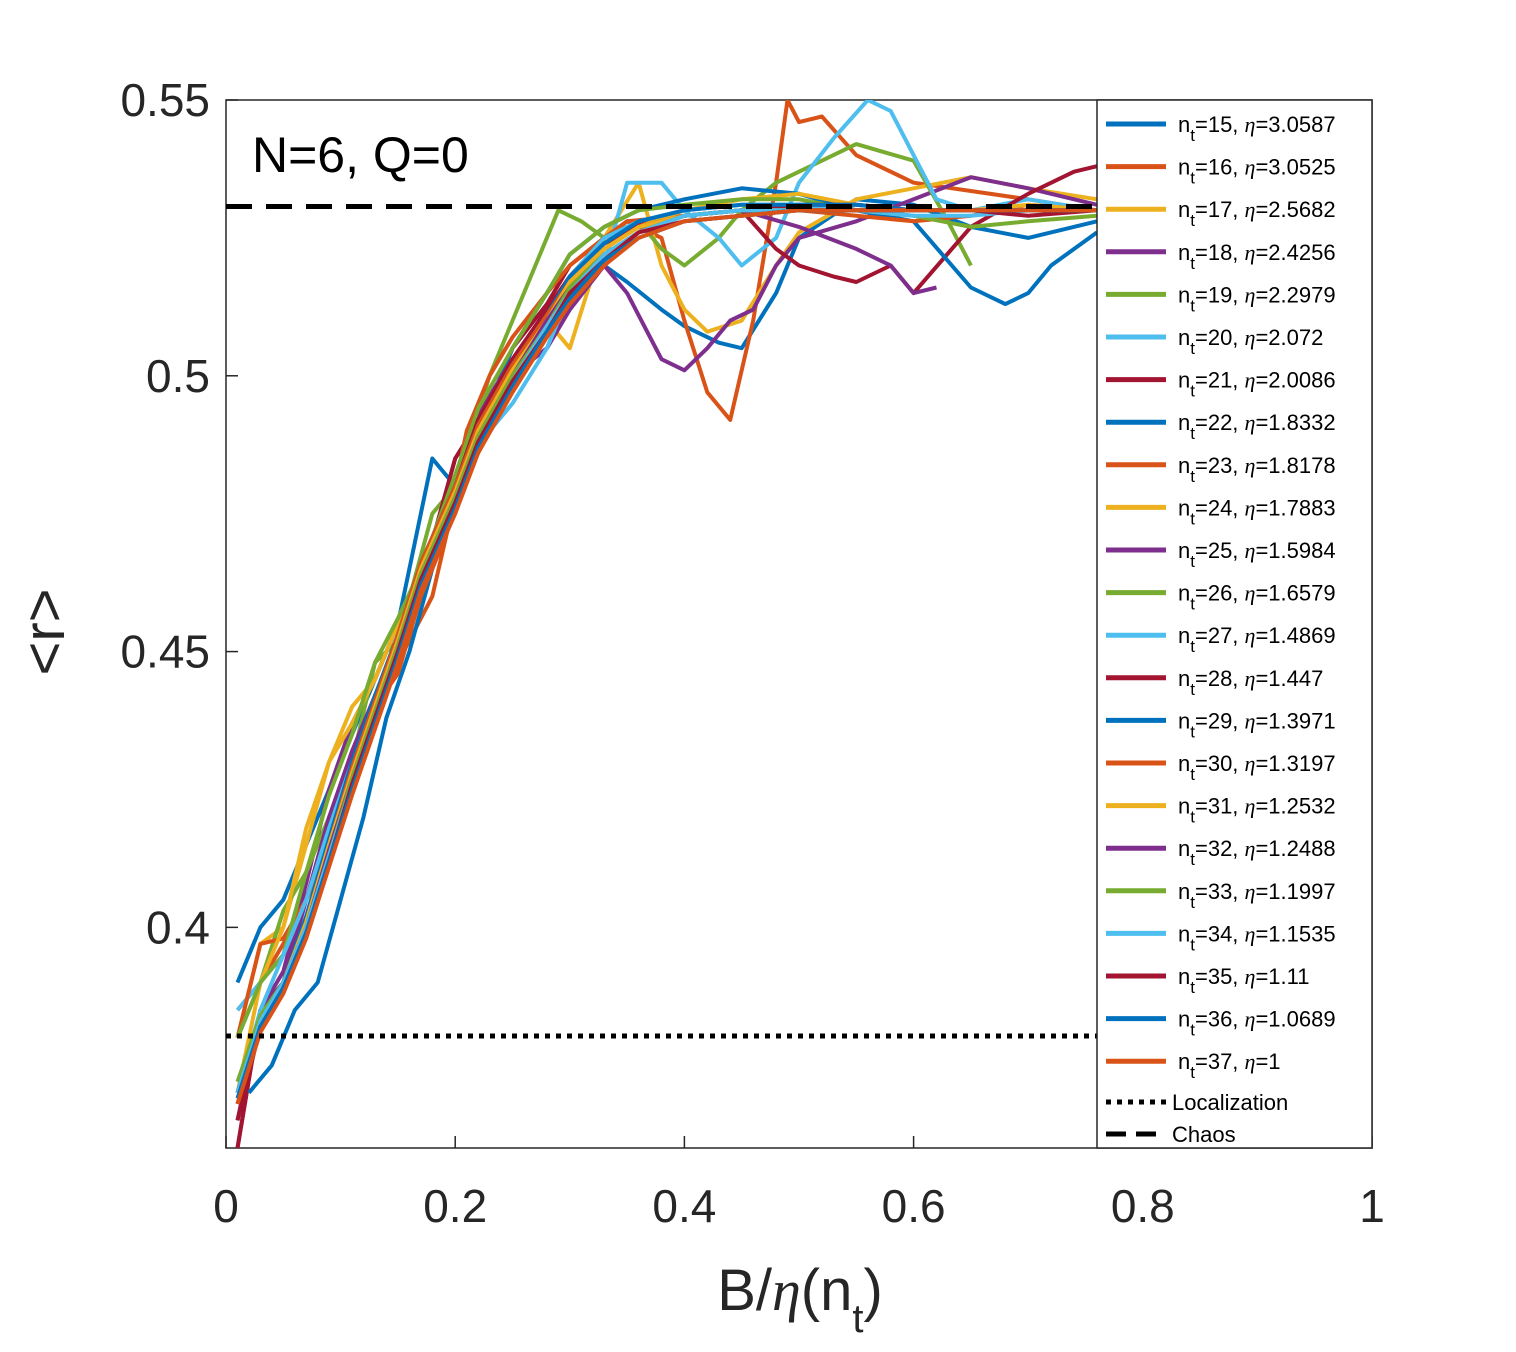  I want to click on y-tick-label: 0.5, so click(178, 376).